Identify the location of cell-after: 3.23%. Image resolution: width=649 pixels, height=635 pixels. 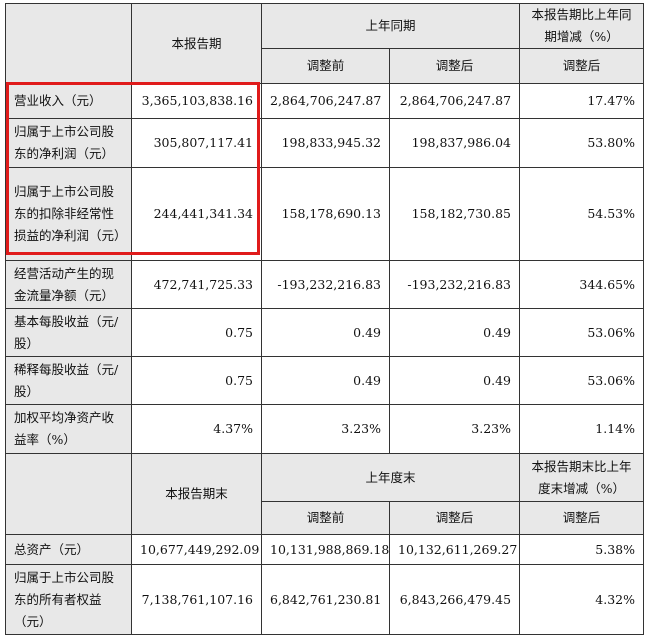
(454, 429).